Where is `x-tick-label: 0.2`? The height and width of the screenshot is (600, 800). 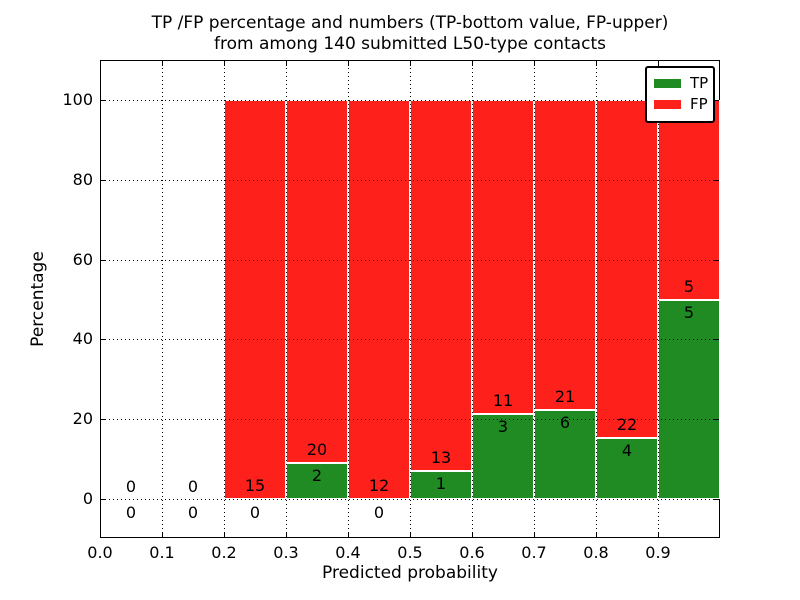 x-tick-label: 0.2 is located at coordinates (224, 552).